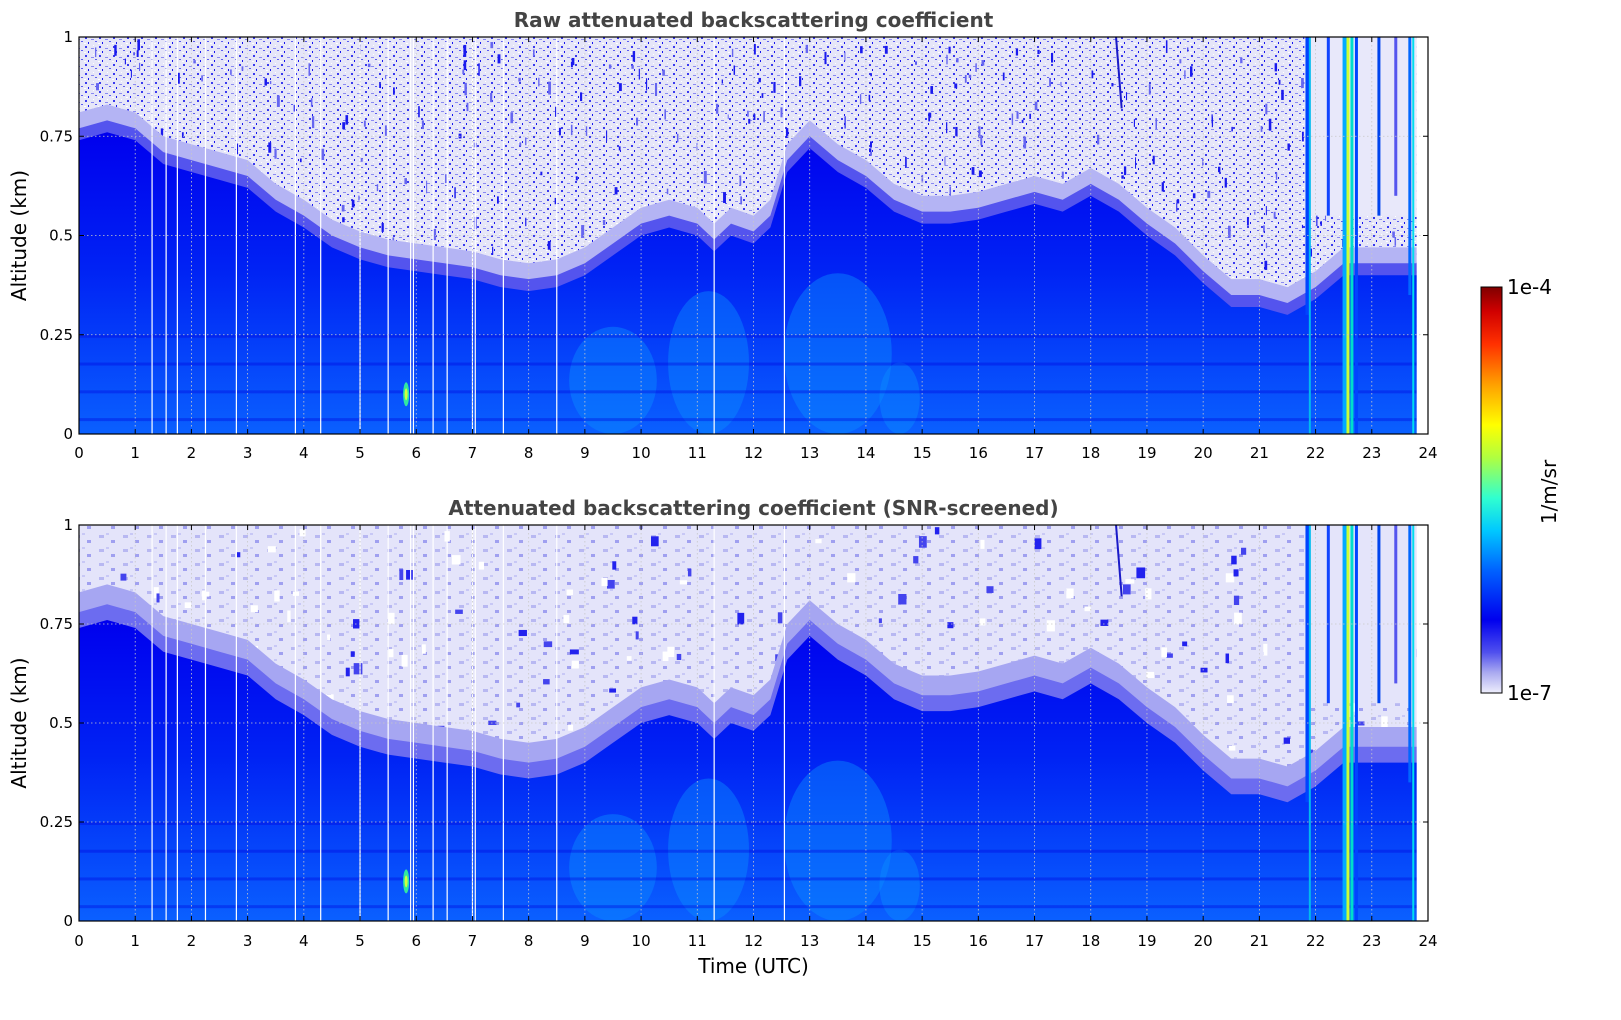 This screenshot has width=1621, height=1020. Describe the element at coordinates (748, 823) in the screenshot. I see `surface-layer-stripe` at that location.